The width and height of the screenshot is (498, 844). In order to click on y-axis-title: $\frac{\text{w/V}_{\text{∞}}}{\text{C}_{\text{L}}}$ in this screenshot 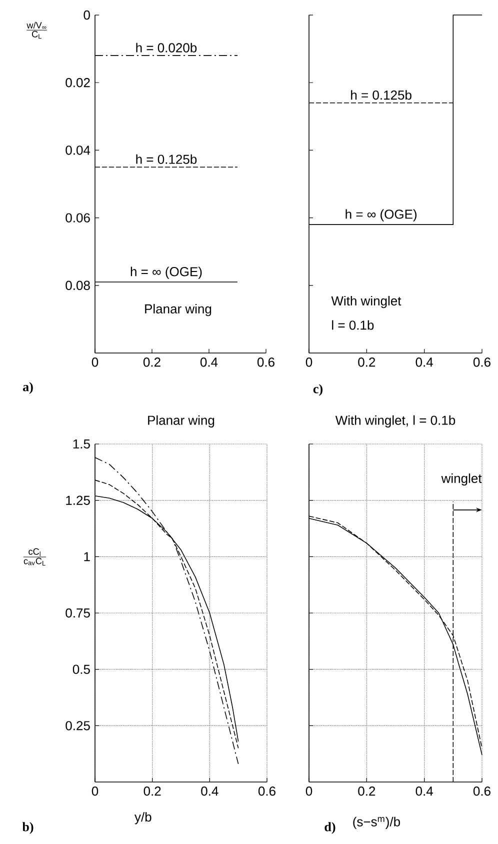, I will do `click(37, 30)`.